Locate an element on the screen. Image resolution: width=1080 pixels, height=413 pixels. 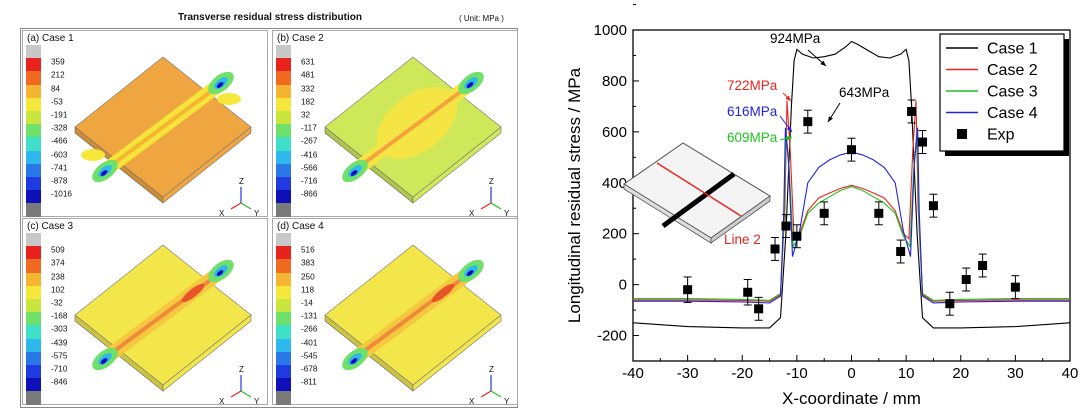
colorbar-tick-label: -168 is located at coordinates (59, 316).